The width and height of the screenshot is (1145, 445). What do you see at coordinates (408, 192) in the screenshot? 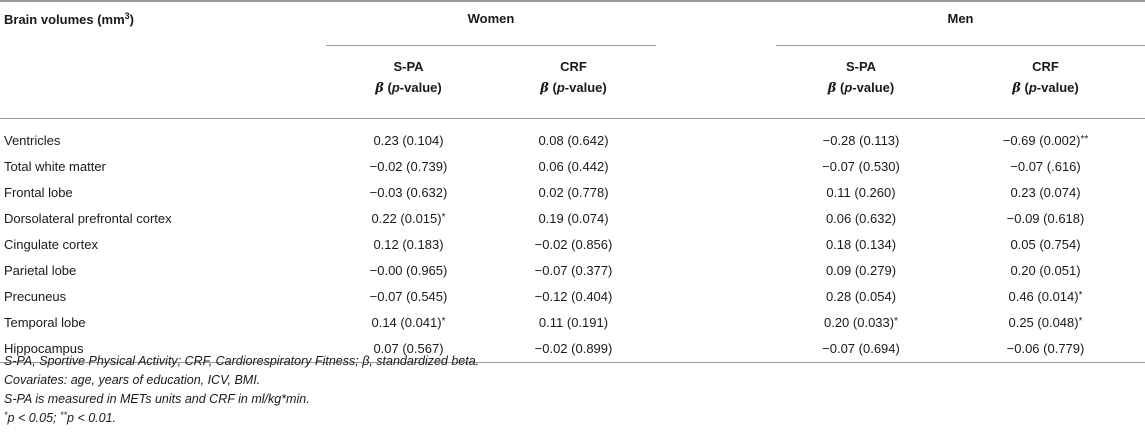
I see `table-cell: −0.03 (0.632)` at bounding box center [408, 192].